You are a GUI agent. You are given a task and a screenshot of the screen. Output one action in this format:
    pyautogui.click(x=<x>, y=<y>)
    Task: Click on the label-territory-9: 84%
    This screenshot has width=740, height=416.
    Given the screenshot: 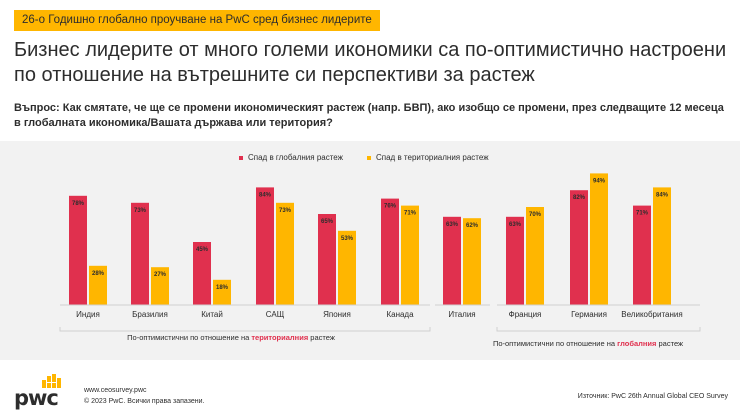 What is the action you would take?
    pyautogui.click(x=662, y=195)
    